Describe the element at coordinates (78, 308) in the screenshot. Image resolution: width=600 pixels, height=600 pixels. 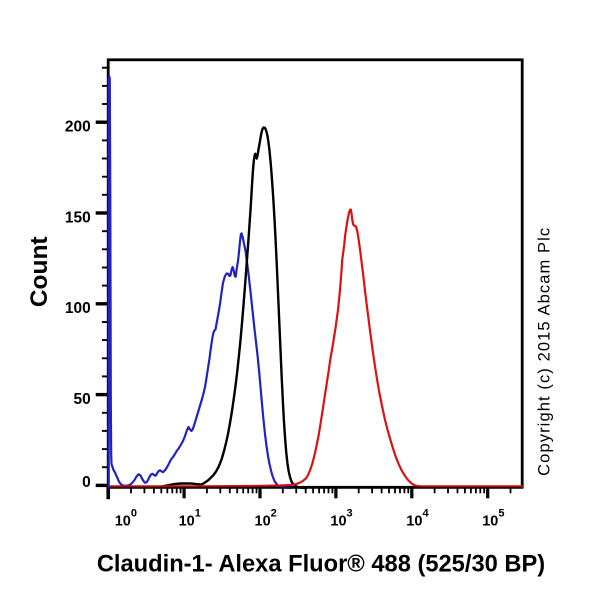
I see `svg-text: 100` at that location.